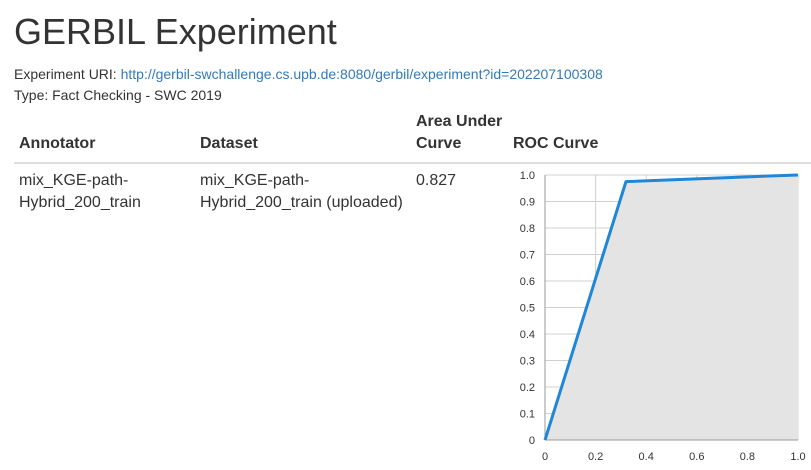 This screenshot has width=811, height=470. I want to click on roc-y-tick-label: 1.0, so click(527, 176).